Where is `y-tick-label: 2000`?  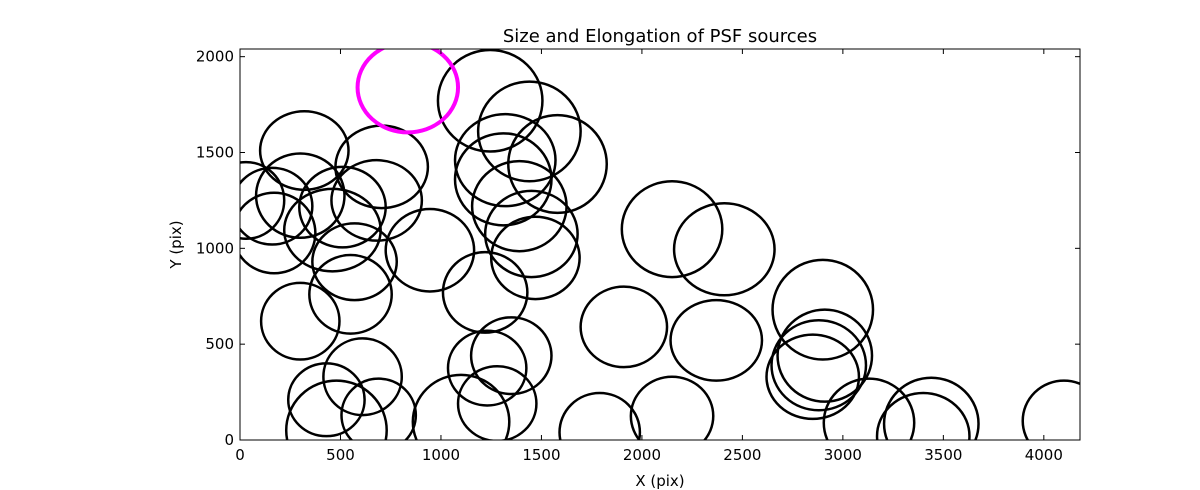
y-tick-label: 2000 is located at coordinates (215, 57).